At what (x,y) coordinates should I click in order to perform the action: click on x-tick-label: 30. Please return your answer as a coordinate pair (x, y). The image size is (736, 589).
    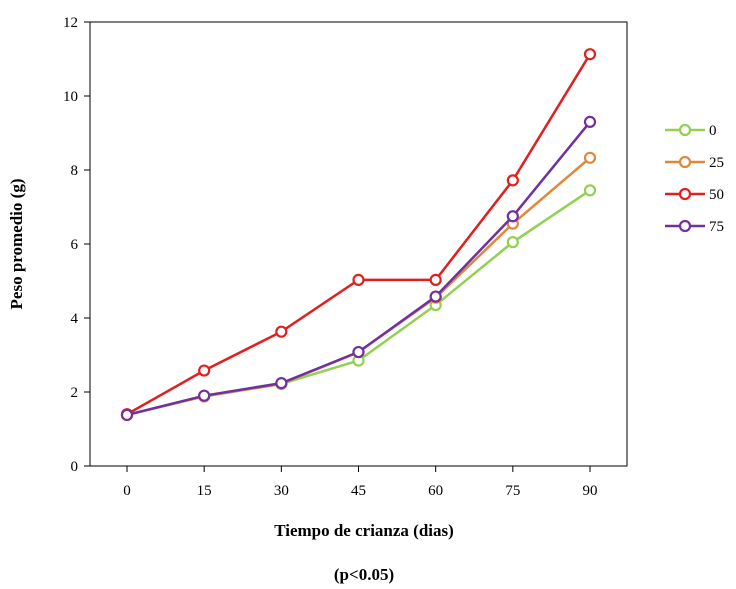
    Looking at the image, I should click on (281, 491).